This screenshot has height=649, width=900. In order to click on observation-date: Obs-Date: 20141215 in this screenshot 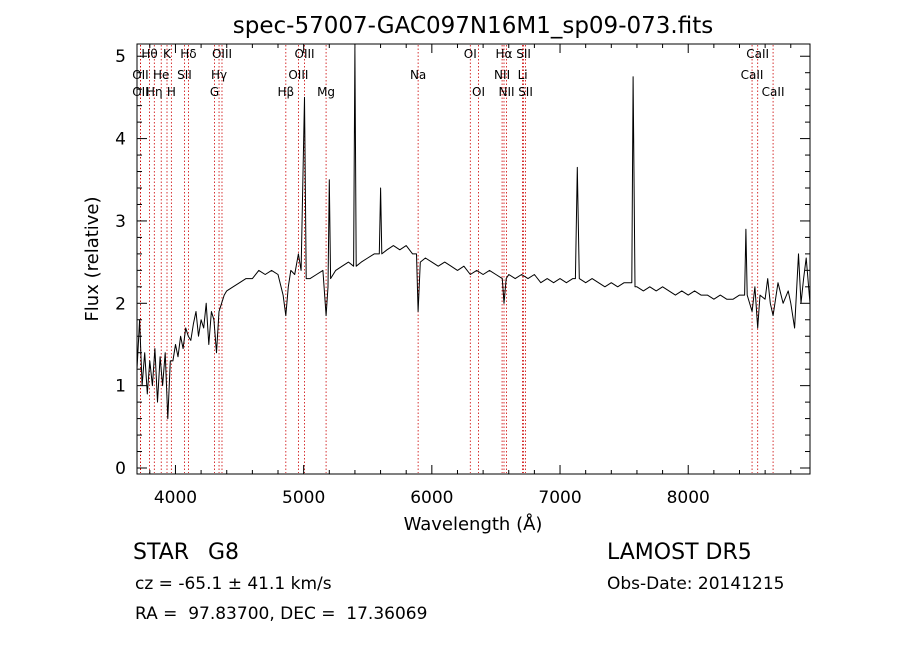, I will do `click(696, 584)`.